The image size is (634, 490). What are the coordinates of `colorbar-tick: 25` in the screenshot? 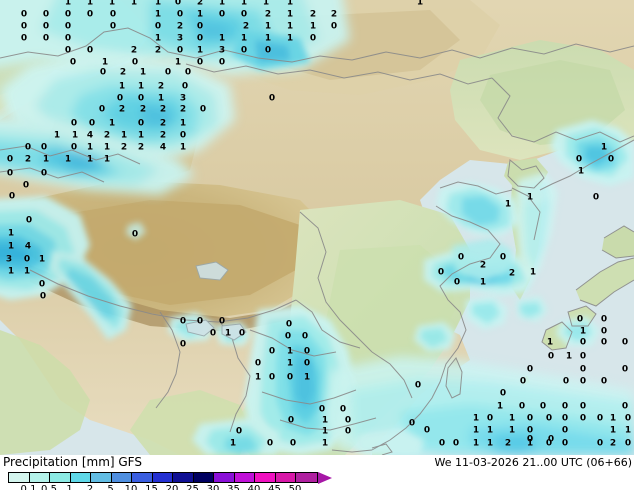 It's located at (192, 487).